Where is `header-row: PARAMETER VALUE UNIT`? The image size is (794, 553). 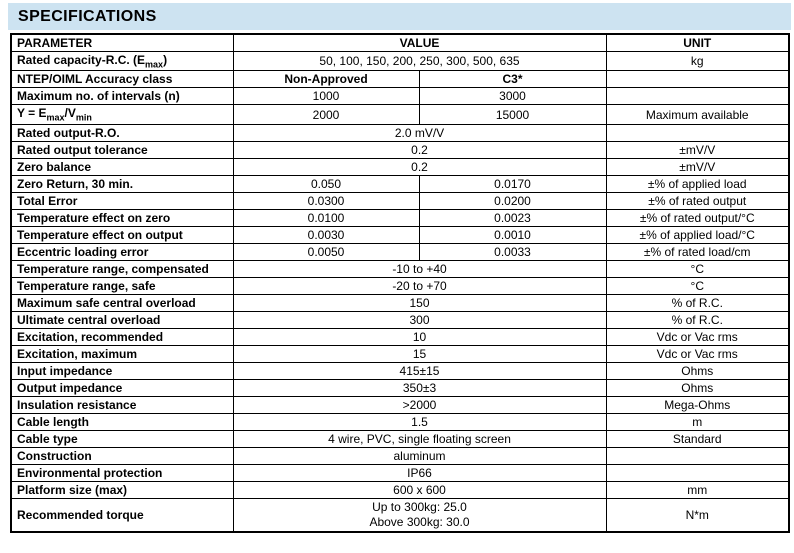
header-row: PARAMETER VALUE UNIT is located at coordinates (400, 42).